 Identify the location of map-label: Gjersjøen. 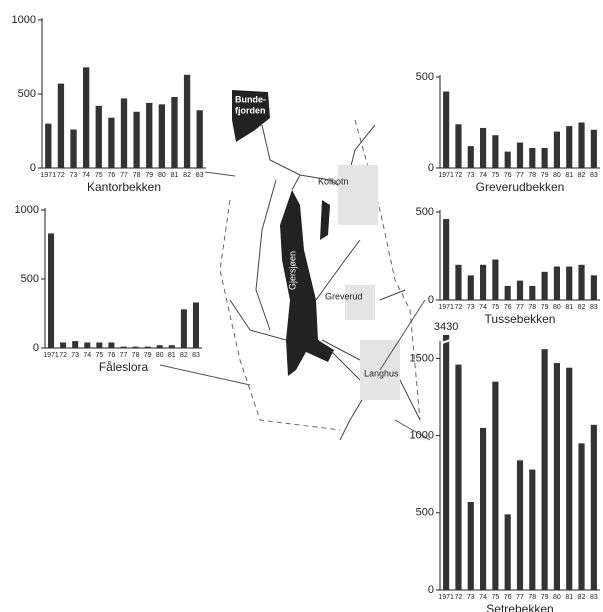
(292, 270).